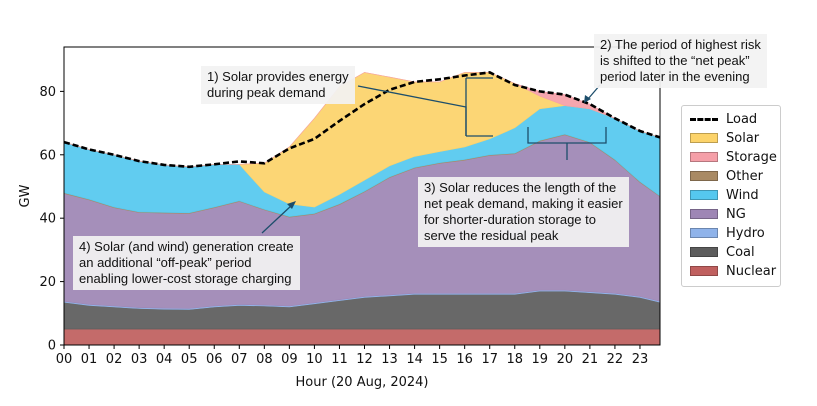  Describe the element at coordinates (314, 359) in the screenshot. I see `x-tick-label: 10` at that location.